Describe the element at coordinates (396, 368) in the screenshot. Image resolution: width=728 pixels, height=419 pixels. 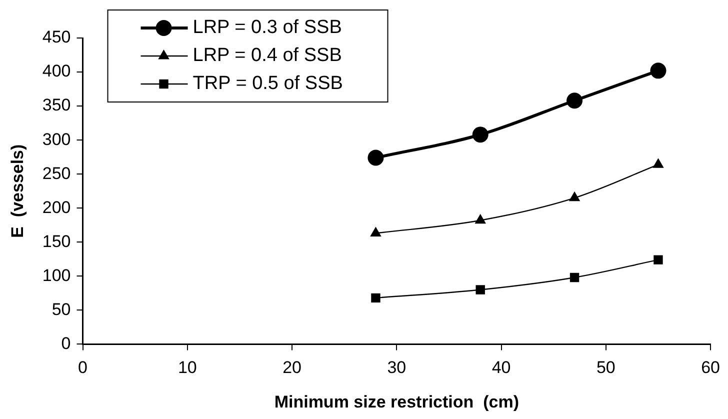
I see `x-tick-label: 30` at that location.